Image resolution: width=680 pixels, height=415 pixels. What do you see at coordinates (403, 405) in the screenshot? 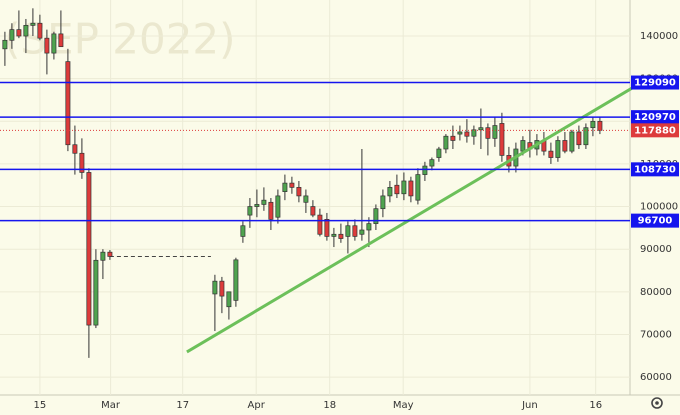
I see `x-tick-label: May` at bounding box center [403, 405].